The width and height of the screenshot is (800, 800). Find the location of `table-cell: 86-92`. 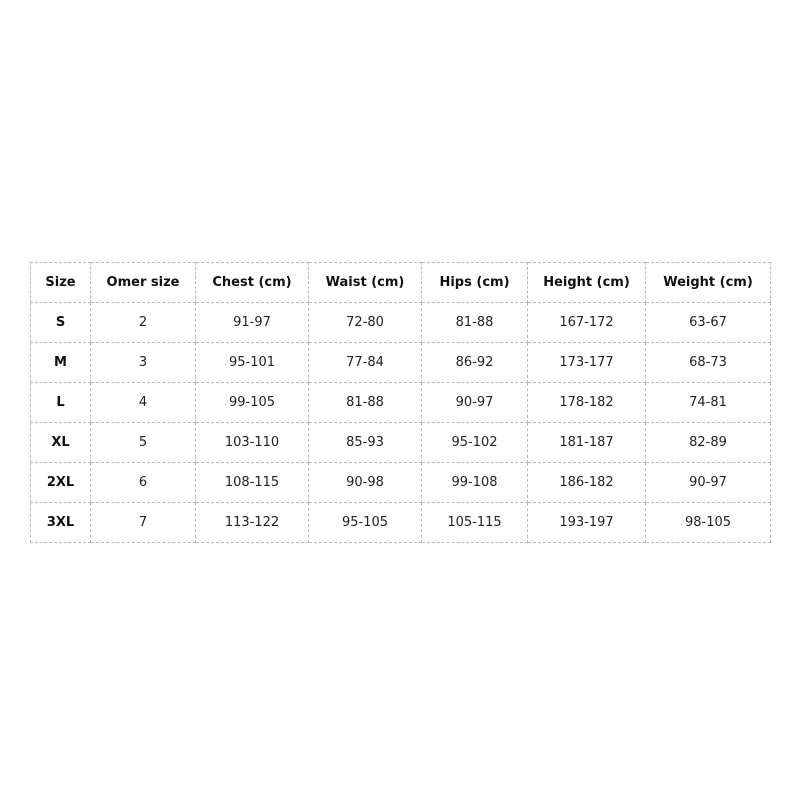

table-cell: 86-92 is located at coordinates (474, 362).